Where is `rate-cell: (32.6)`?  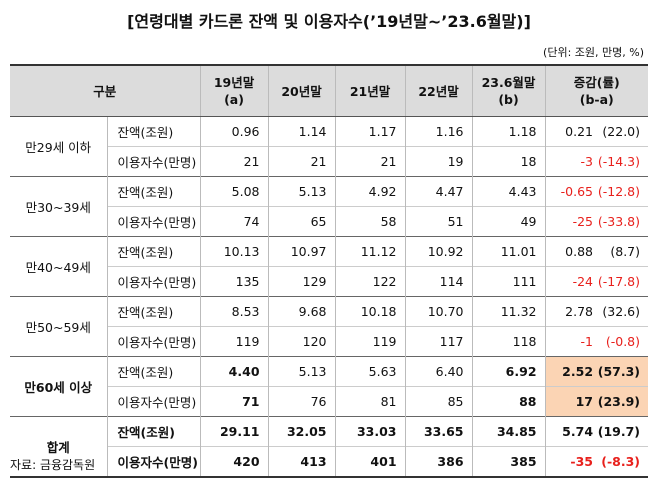
rate-cell: (32.6) is located at coordinates (622, 311).